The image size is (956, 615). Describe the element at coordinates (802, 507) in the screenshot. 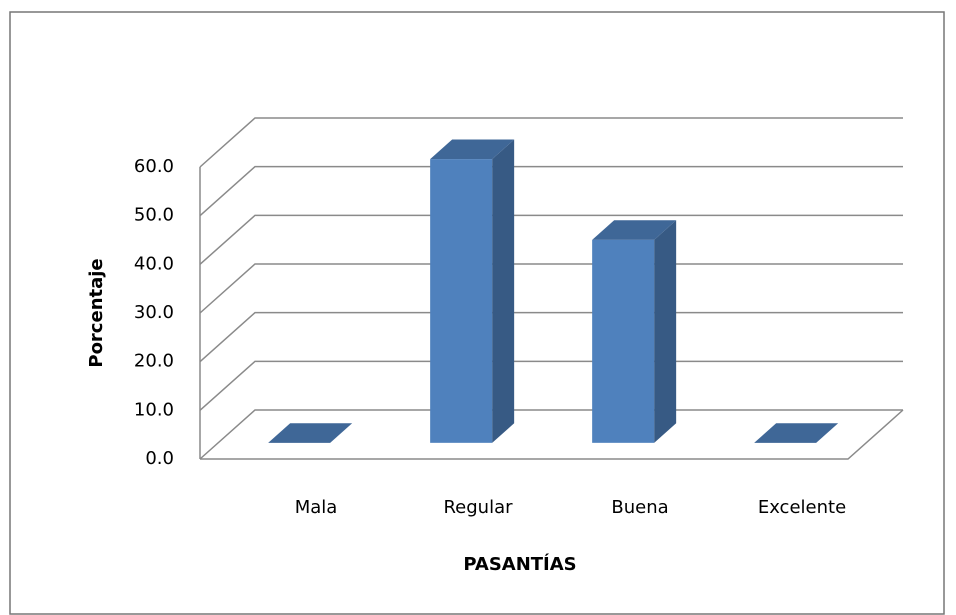

I see `x-tick-label: Excelente` at that location.